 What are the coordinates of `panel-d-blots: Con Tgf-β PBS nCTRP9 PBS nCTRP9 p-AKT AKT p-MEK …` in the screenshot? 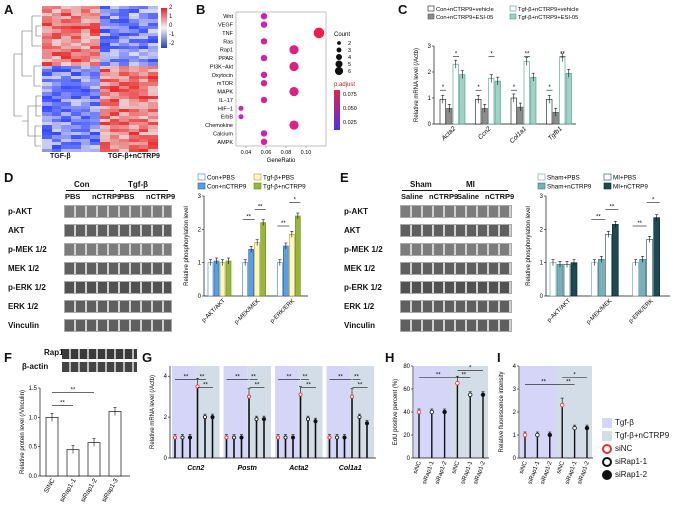 It's located at (91, 255).